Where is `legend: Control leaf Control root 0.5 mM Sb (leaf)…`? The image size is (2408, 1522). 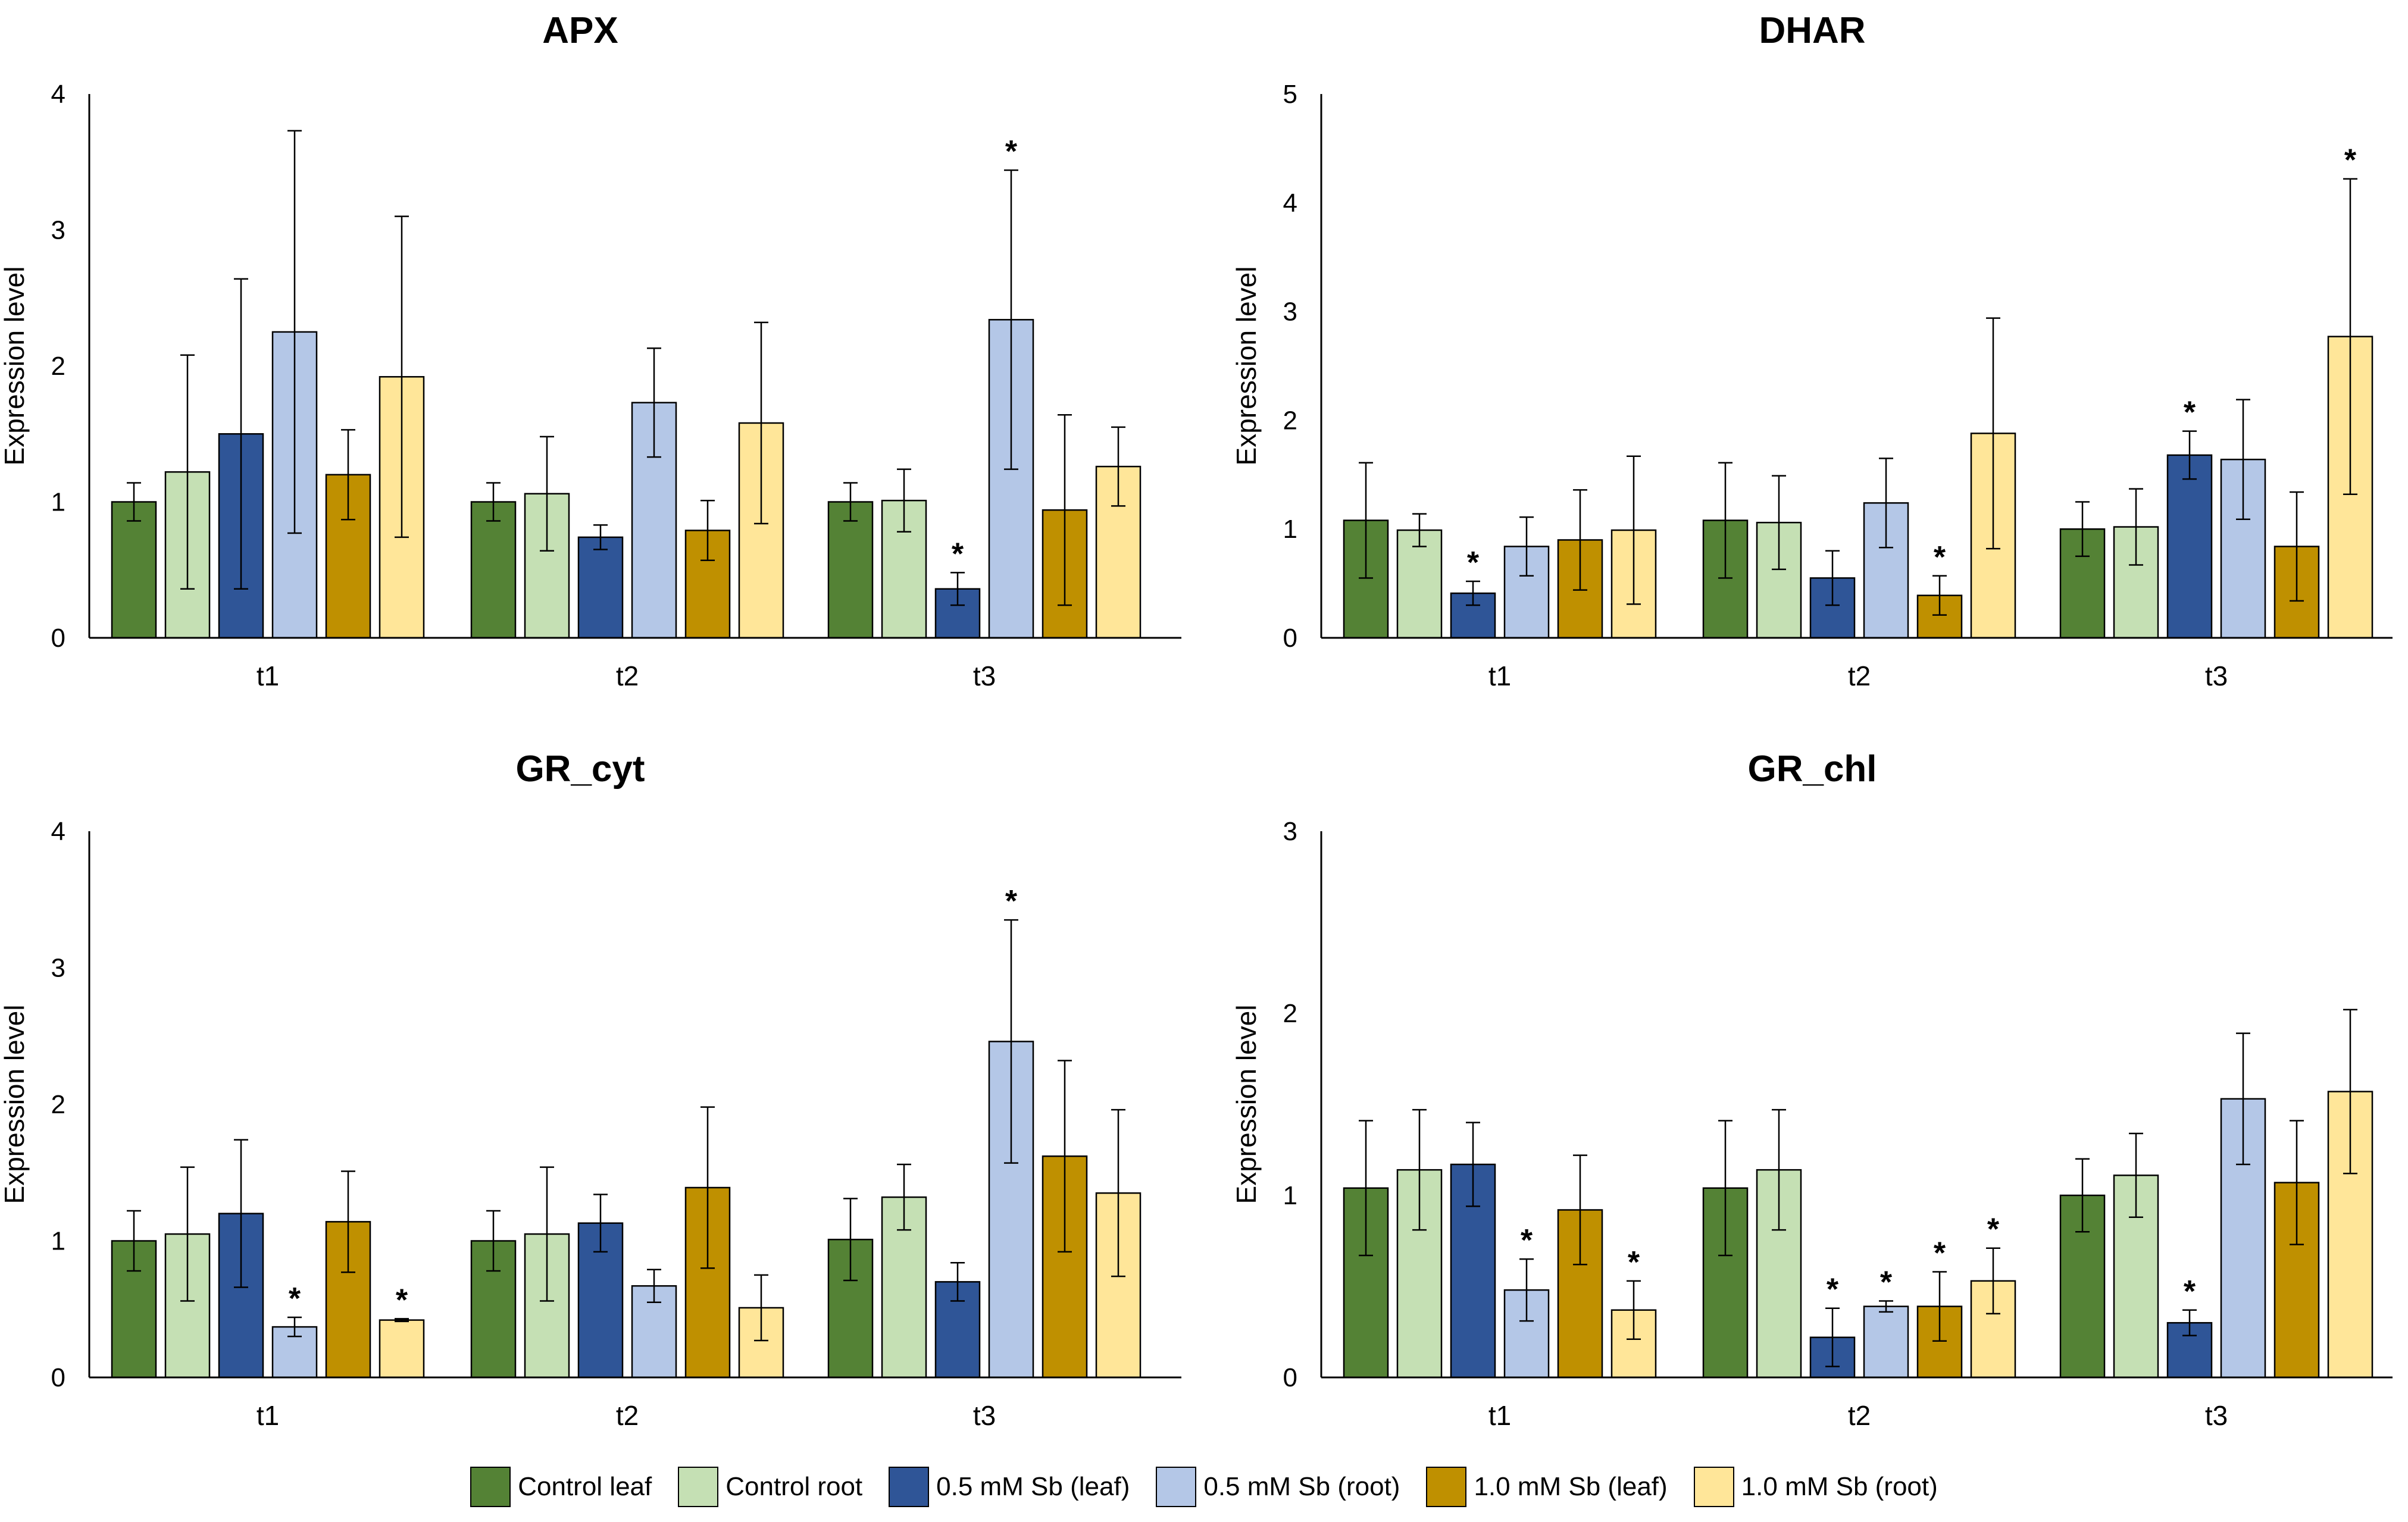
legend: Control leaf Control root 0.5 mM Sb (leaf)… is located at coordinates (1204, 1487).